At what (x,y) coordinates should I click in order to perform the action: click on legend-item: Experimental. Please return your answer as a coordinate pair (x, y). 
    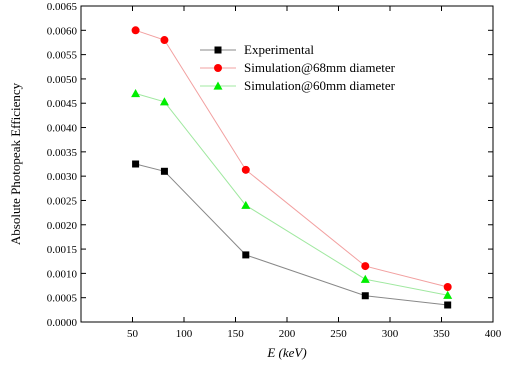
    Looking at the image, I should click on (257, 49).